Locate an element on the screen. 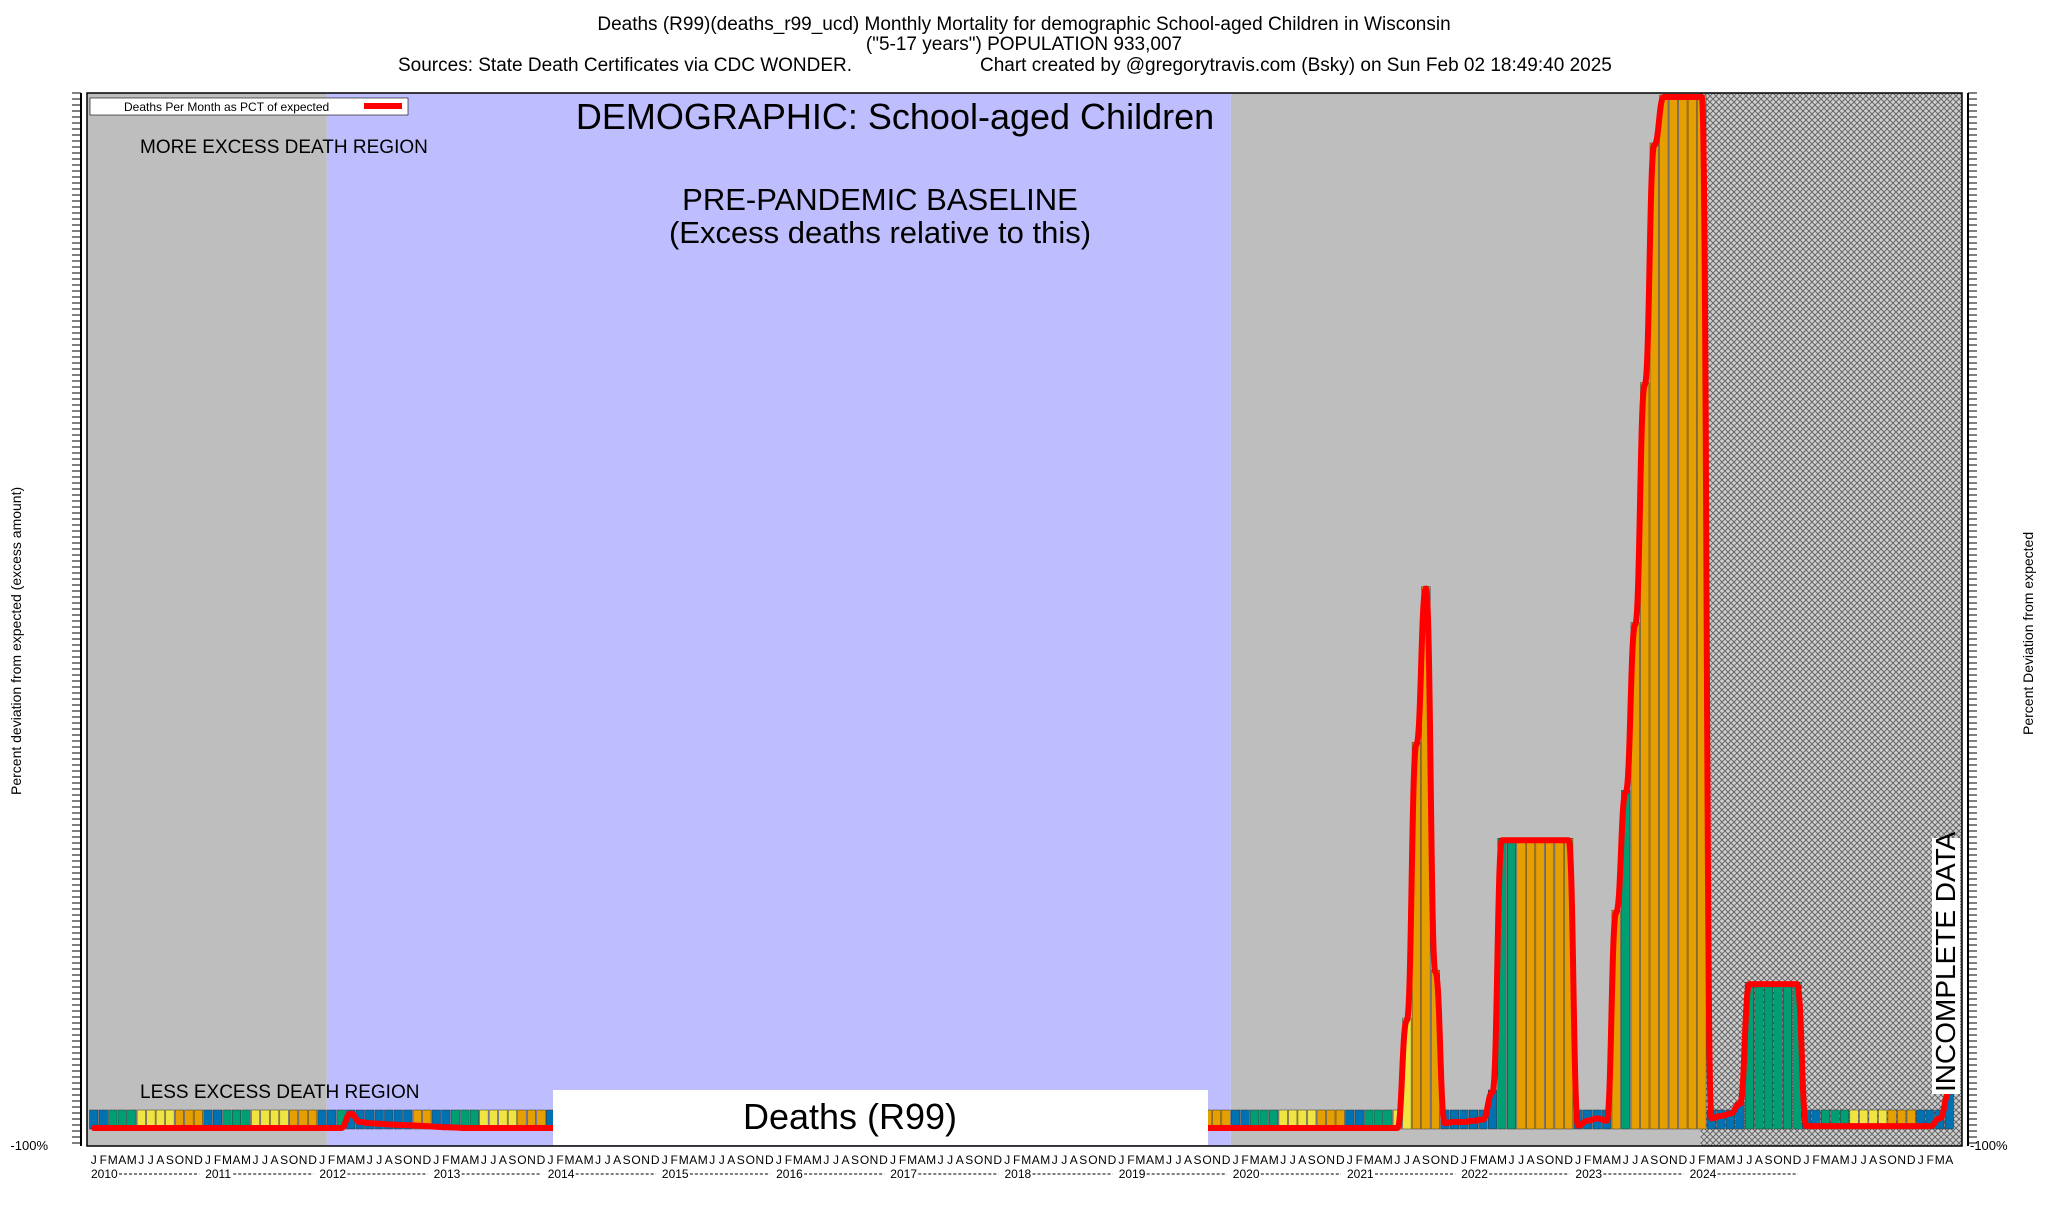  year-tick-label: 2023 is located at coordinates (1588, 1174).